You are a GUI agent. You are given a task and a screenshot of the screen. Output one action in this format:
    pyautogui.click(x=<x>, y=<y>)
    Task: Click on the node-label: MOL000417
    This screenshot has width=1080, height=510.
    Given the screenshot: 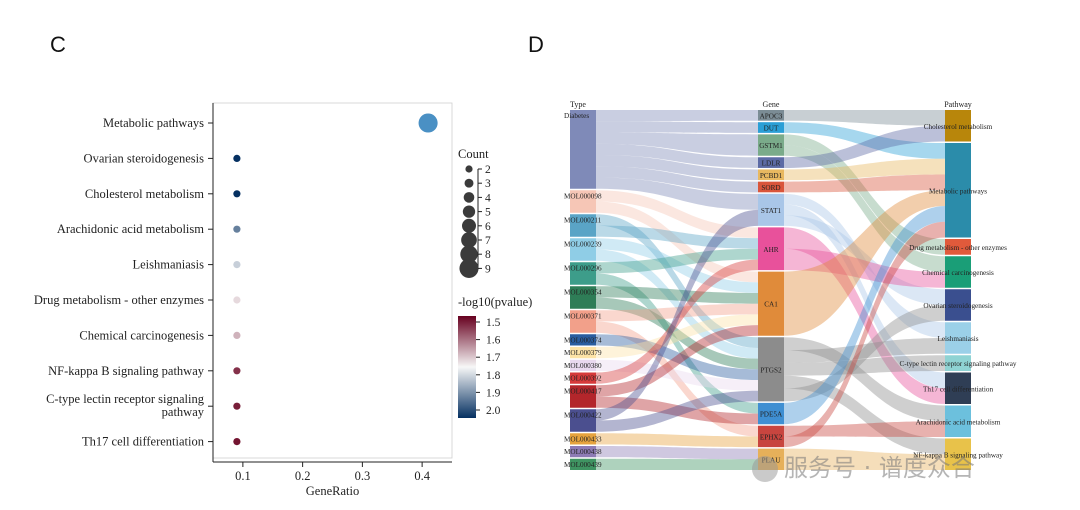 What is the action you would take?
    pyautogui.click(x=583, y=391)
    